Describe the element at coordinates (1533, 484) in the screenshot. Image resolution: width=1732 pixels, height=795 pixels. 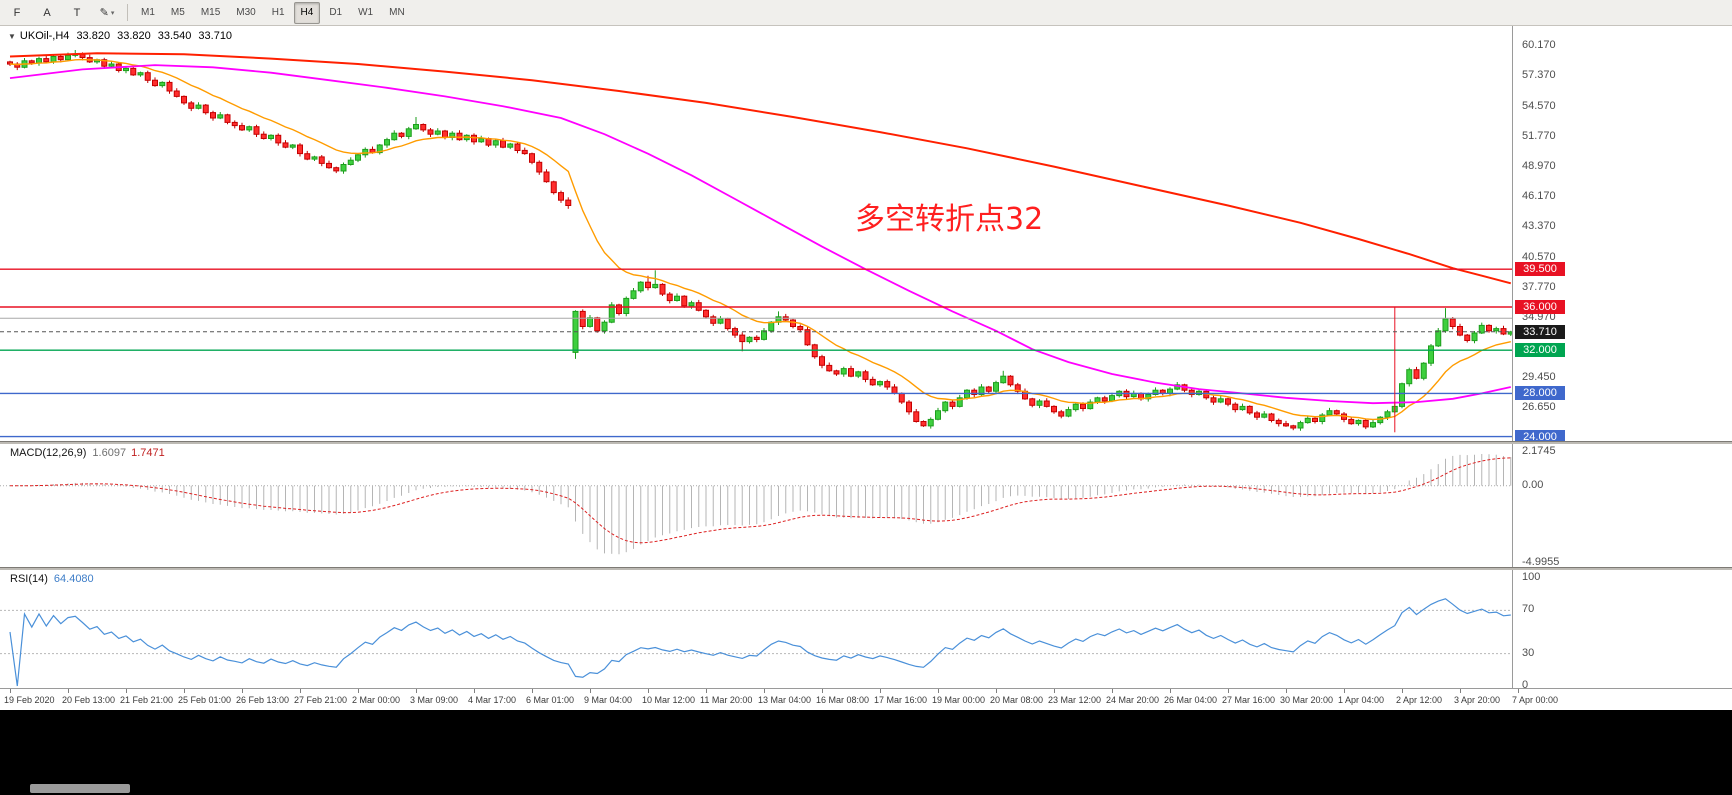
I see `macd-axis-label: 0.00` at that location.